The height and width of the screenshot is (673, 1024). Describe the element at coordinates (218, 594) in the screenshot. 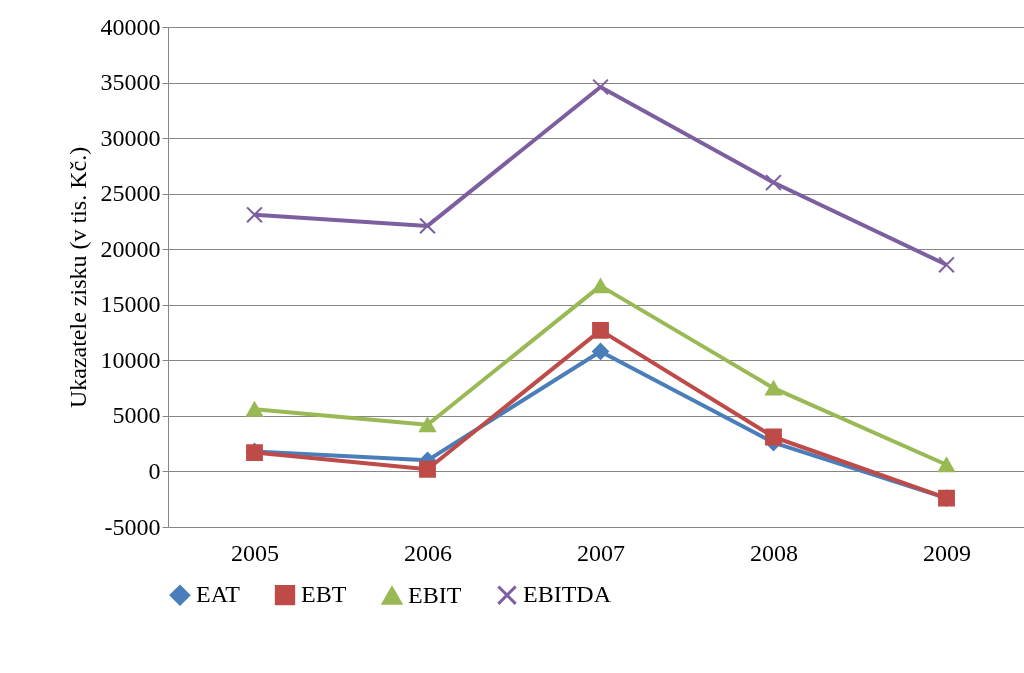

I see `legend-label: EAT` at that location.